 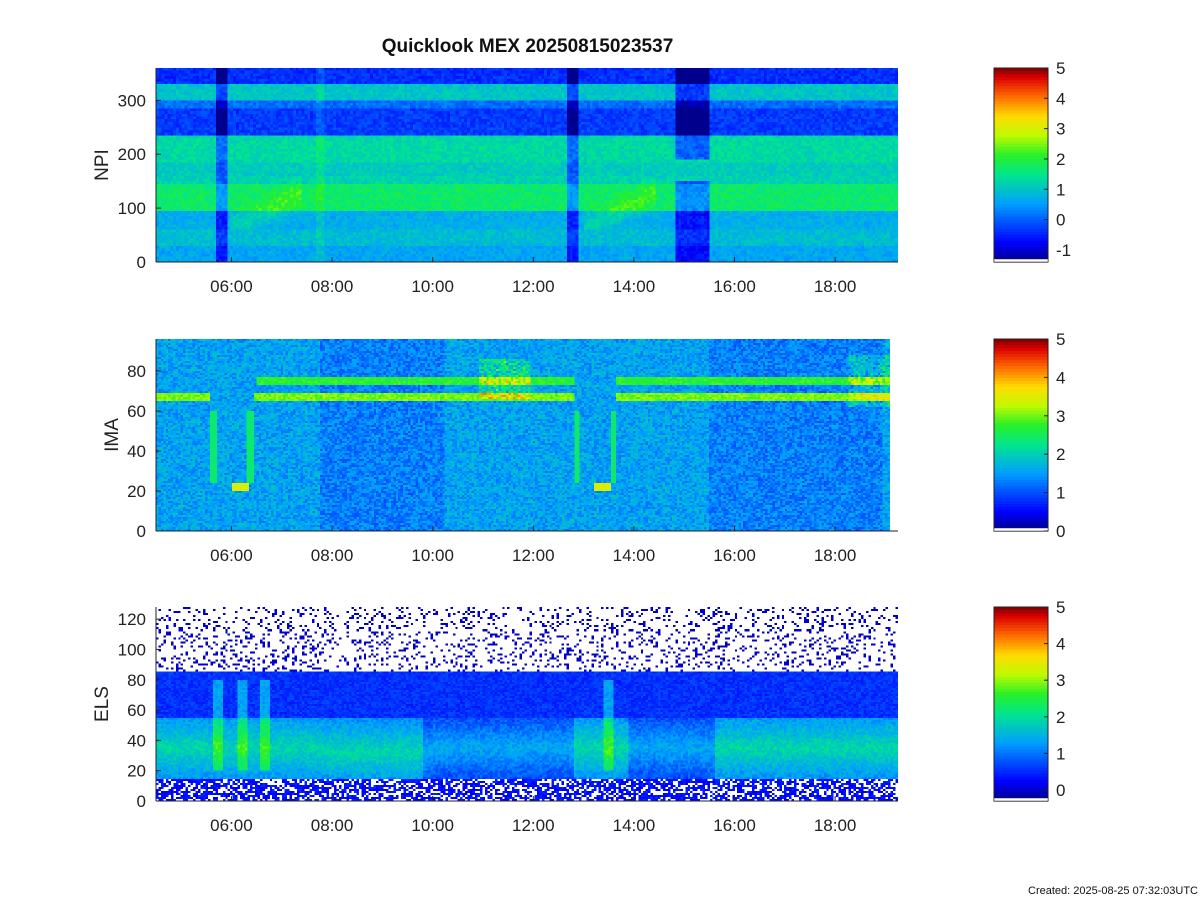 What do you see at coordinates (1060, 531) in the screenshot?
I see `colorbar-tick-label: 0` at bounding box center [1060, 531].